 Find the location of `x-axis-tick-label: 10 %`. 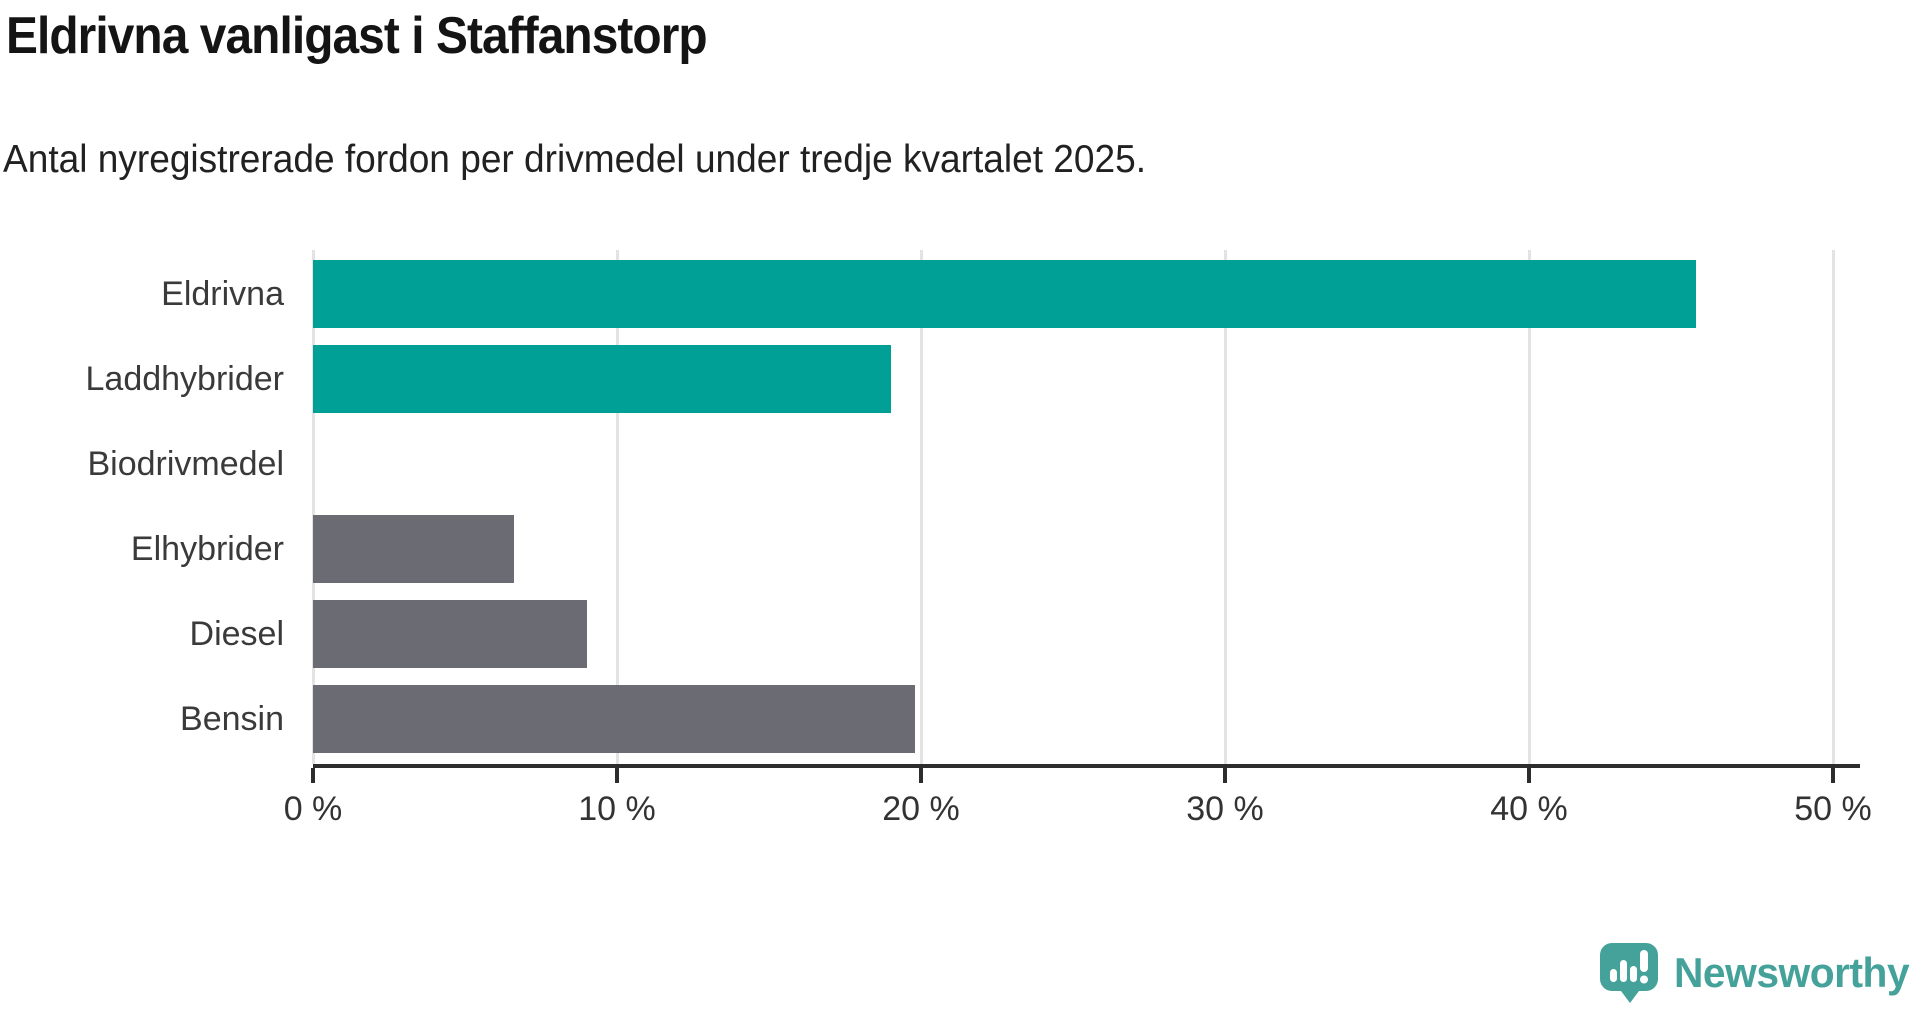

x-axis-tick-label: 10 % is located at coordinates (617, 809).